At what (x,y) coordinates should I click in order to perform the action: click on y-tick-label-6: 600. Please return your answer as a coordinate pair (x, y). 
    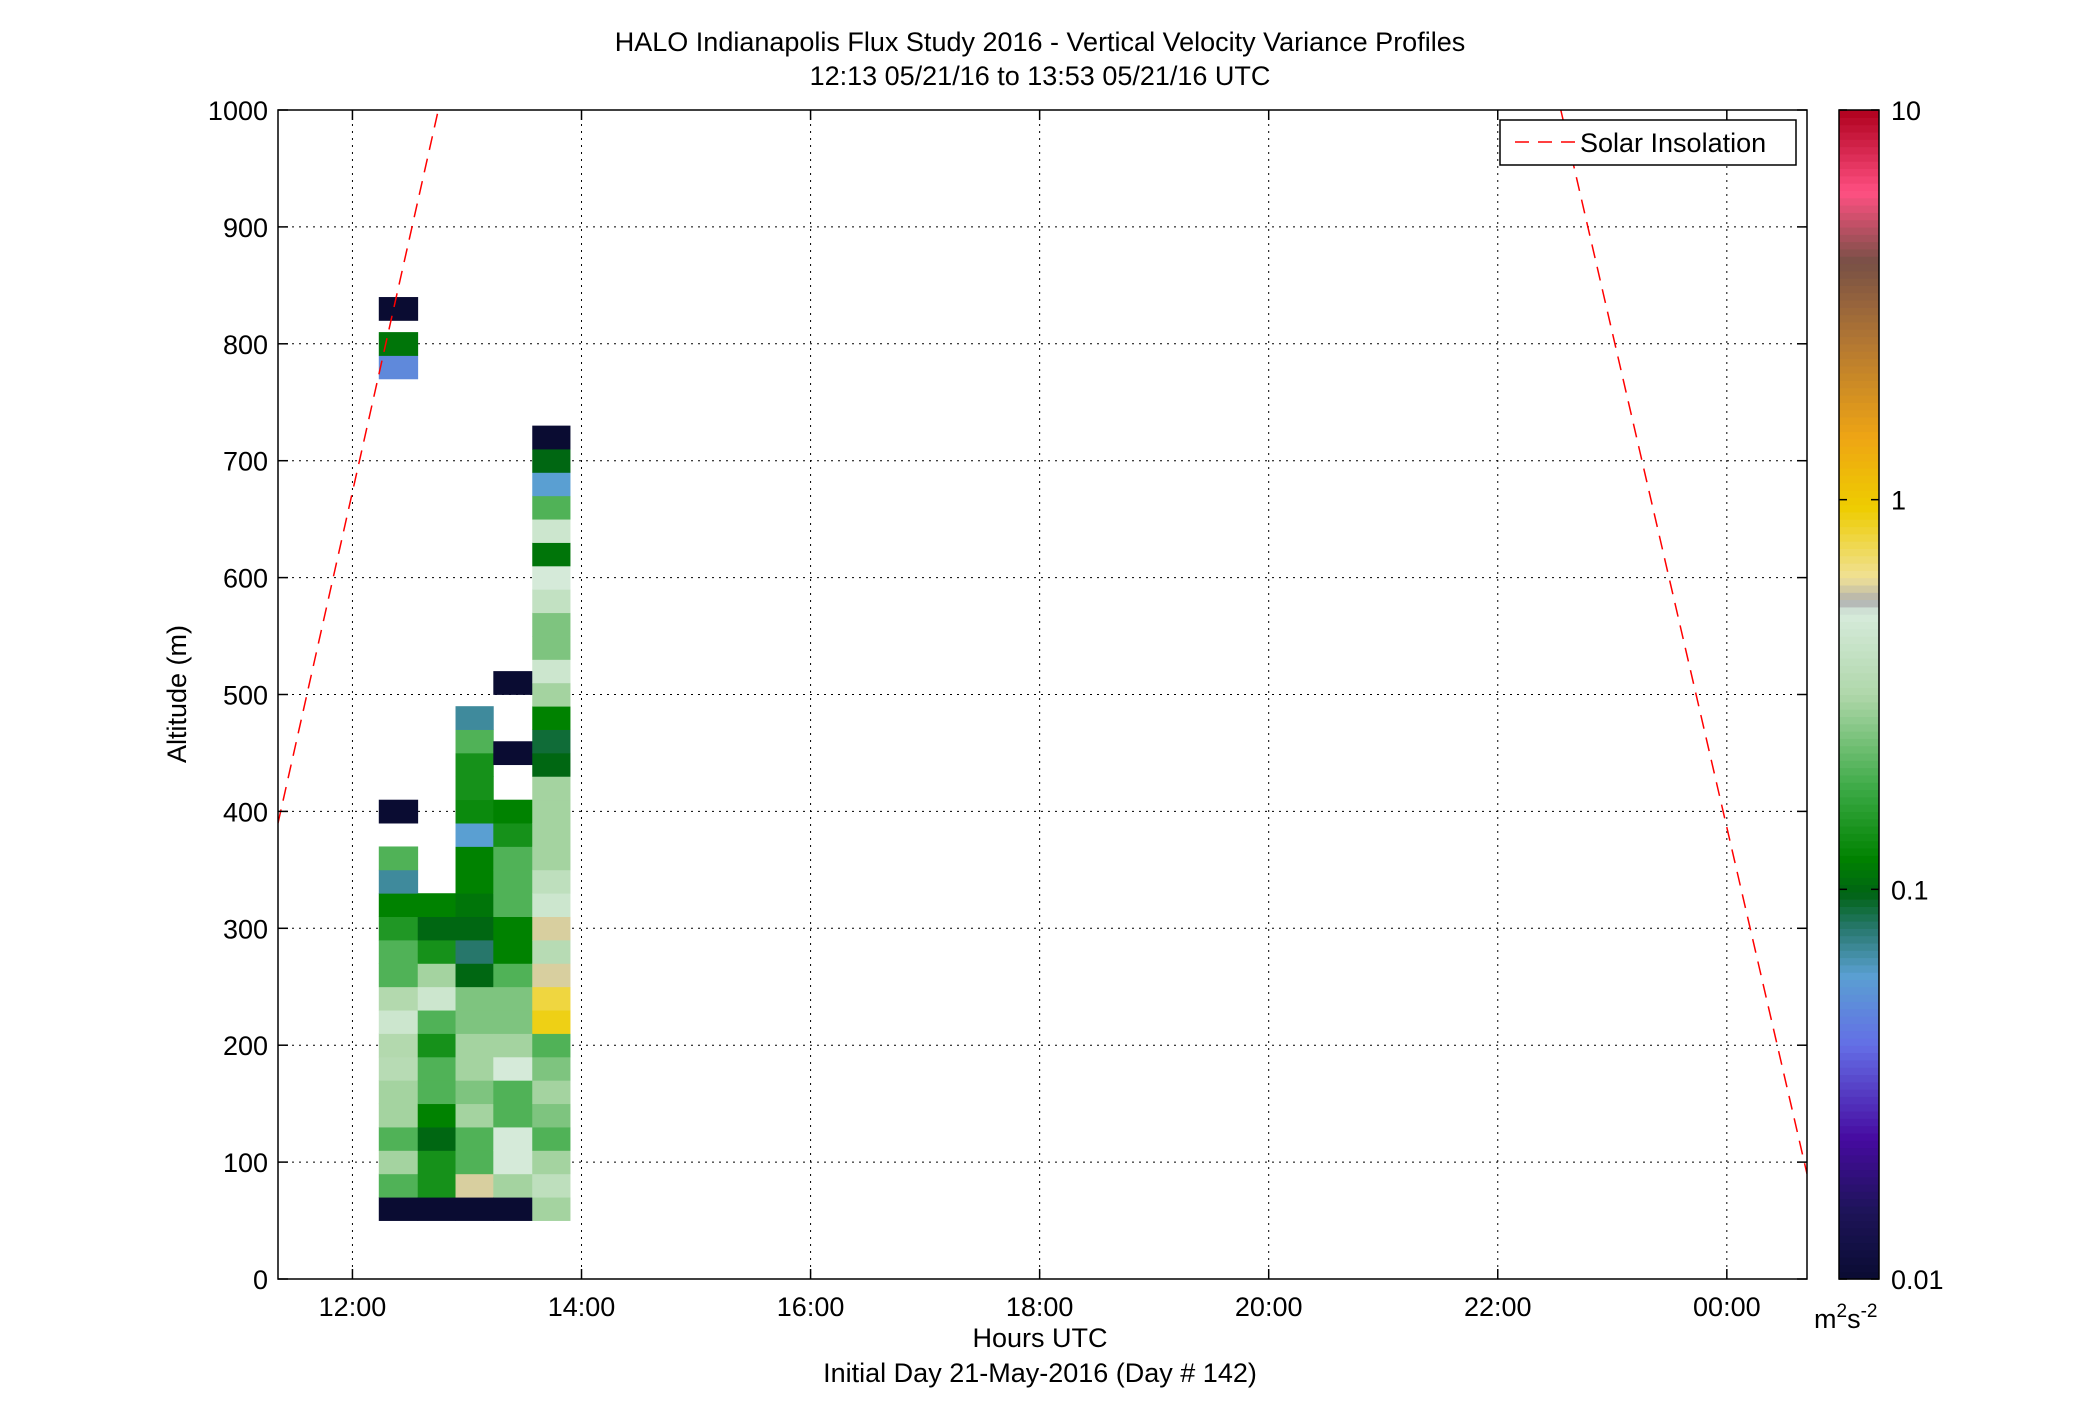
    Looking at the image, I should click on (245, 579).